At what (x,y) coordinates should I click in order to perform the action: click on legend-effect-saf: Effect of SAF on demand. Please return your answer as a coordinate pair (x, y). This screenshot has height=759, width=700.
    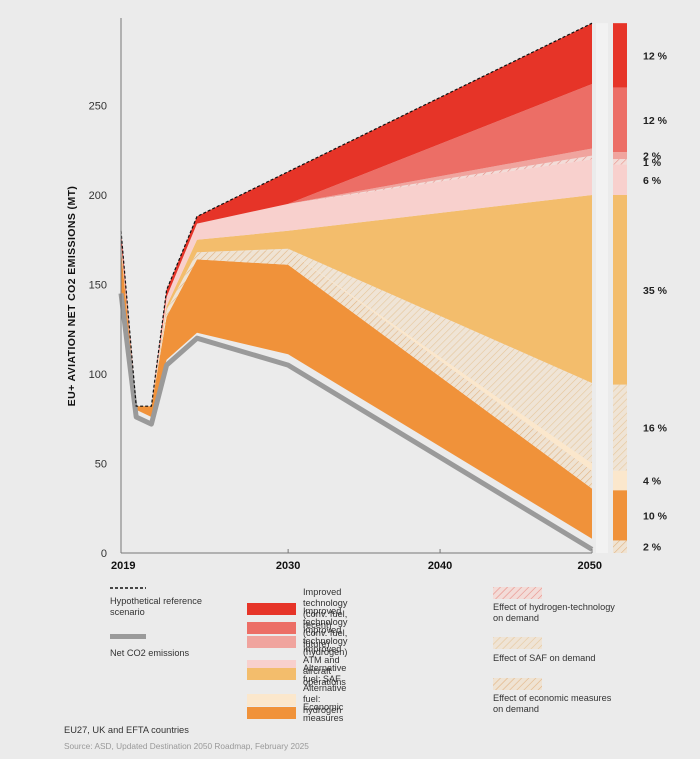
    Looking at the image, I should click on (558, 650).